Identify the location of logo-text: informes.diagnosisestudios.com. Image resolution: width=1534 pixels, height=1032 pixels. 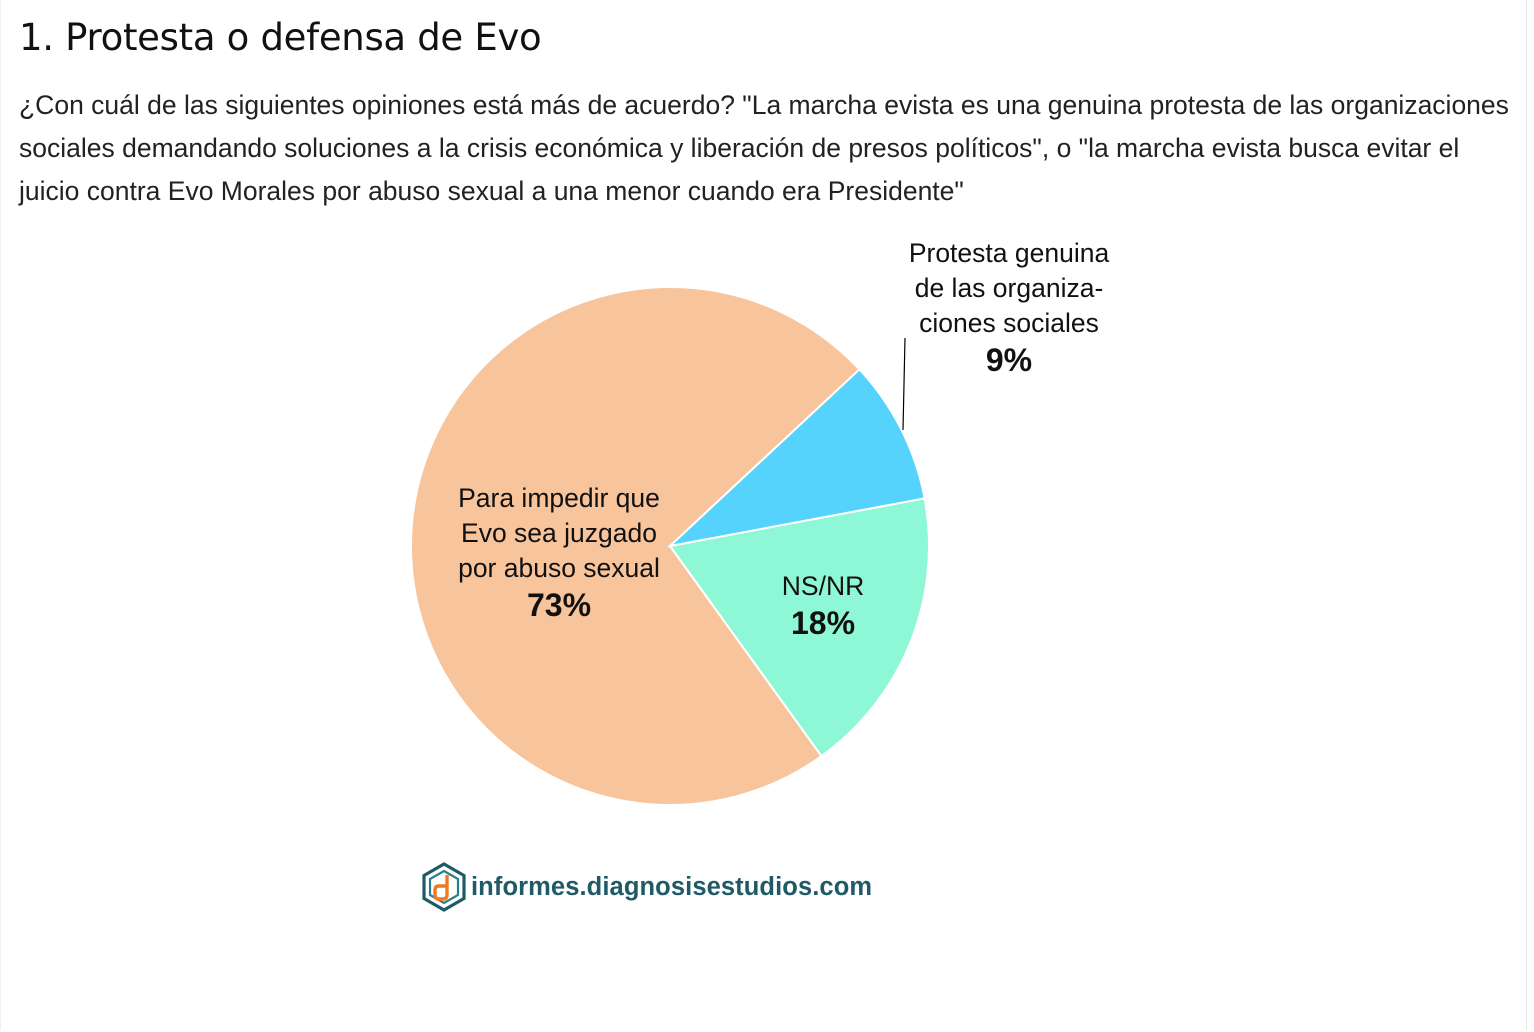
(672, 886).